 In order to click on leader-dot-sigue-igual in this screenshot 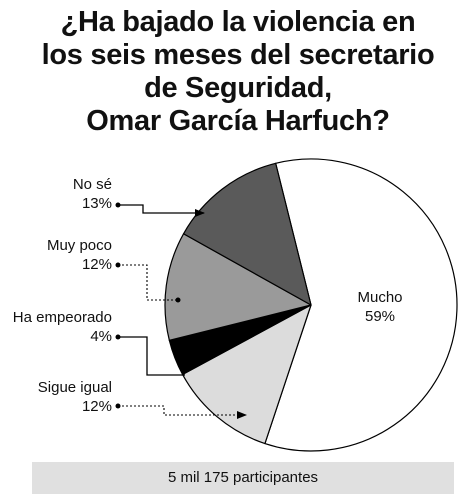, I will do `click(118, 406)`.